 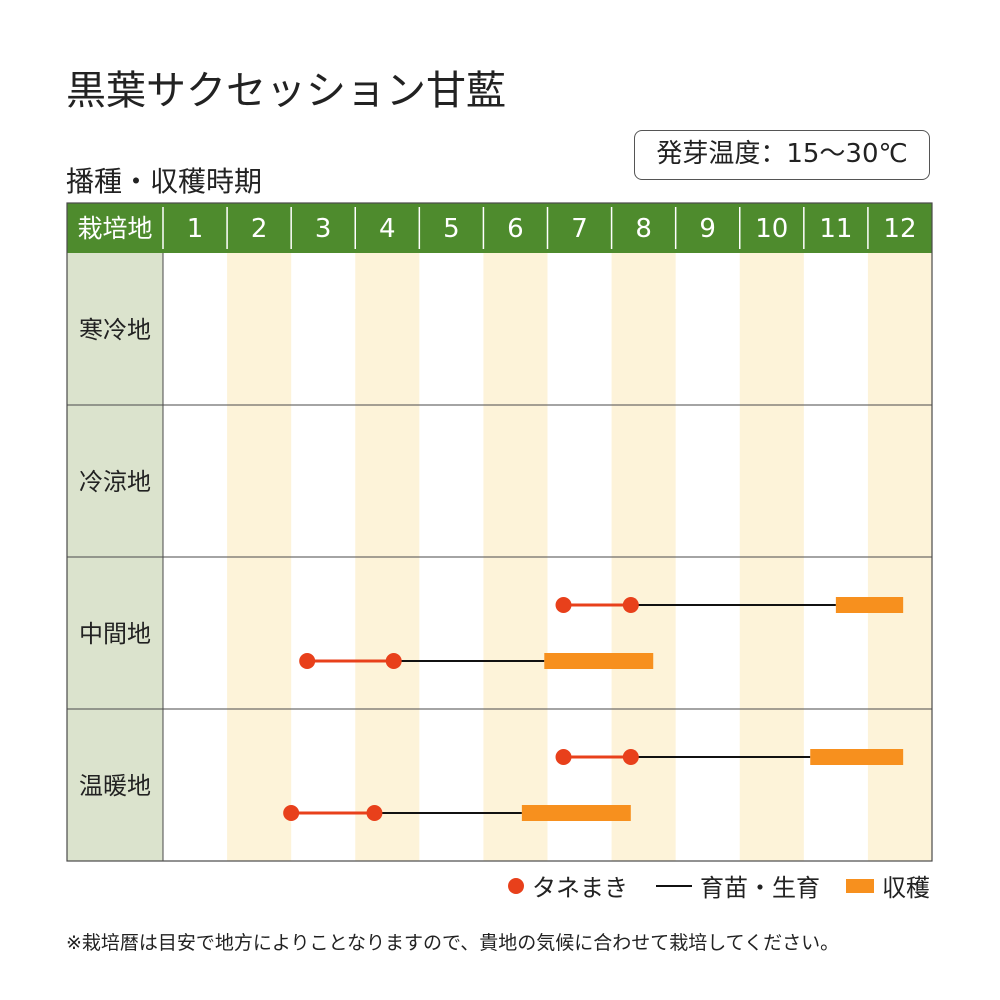 I want to click on legend-sowing-label: タネまき, so click(x=580, y=888).